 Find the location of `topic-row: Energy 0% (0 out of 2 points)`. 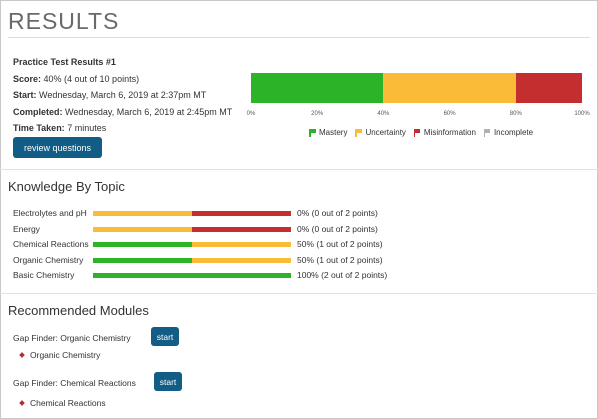

topic-row: Energy 0% (0 out of 2 points) is located at coordinates (195, 229).